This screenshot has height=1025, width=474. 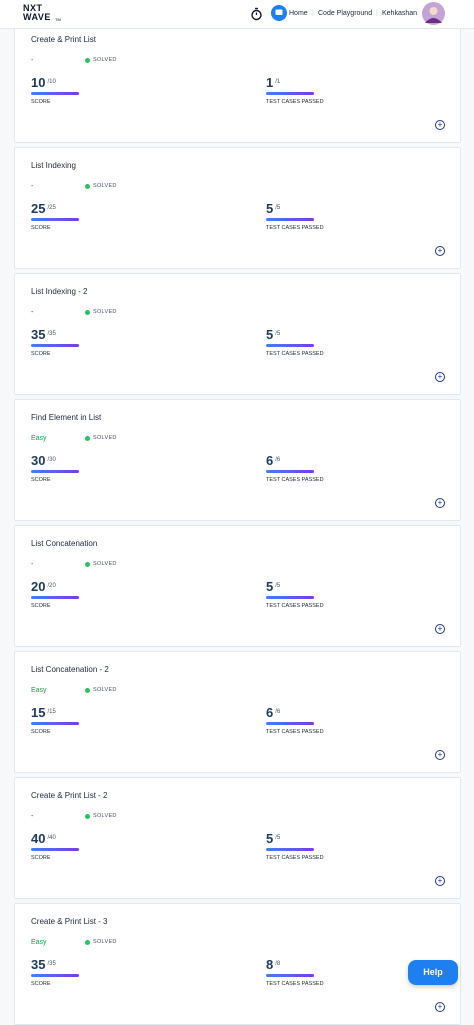 What do you see at coordinates (38, 460) in the screenshot?
I see `score: 30` at bounding box center [38, 460].